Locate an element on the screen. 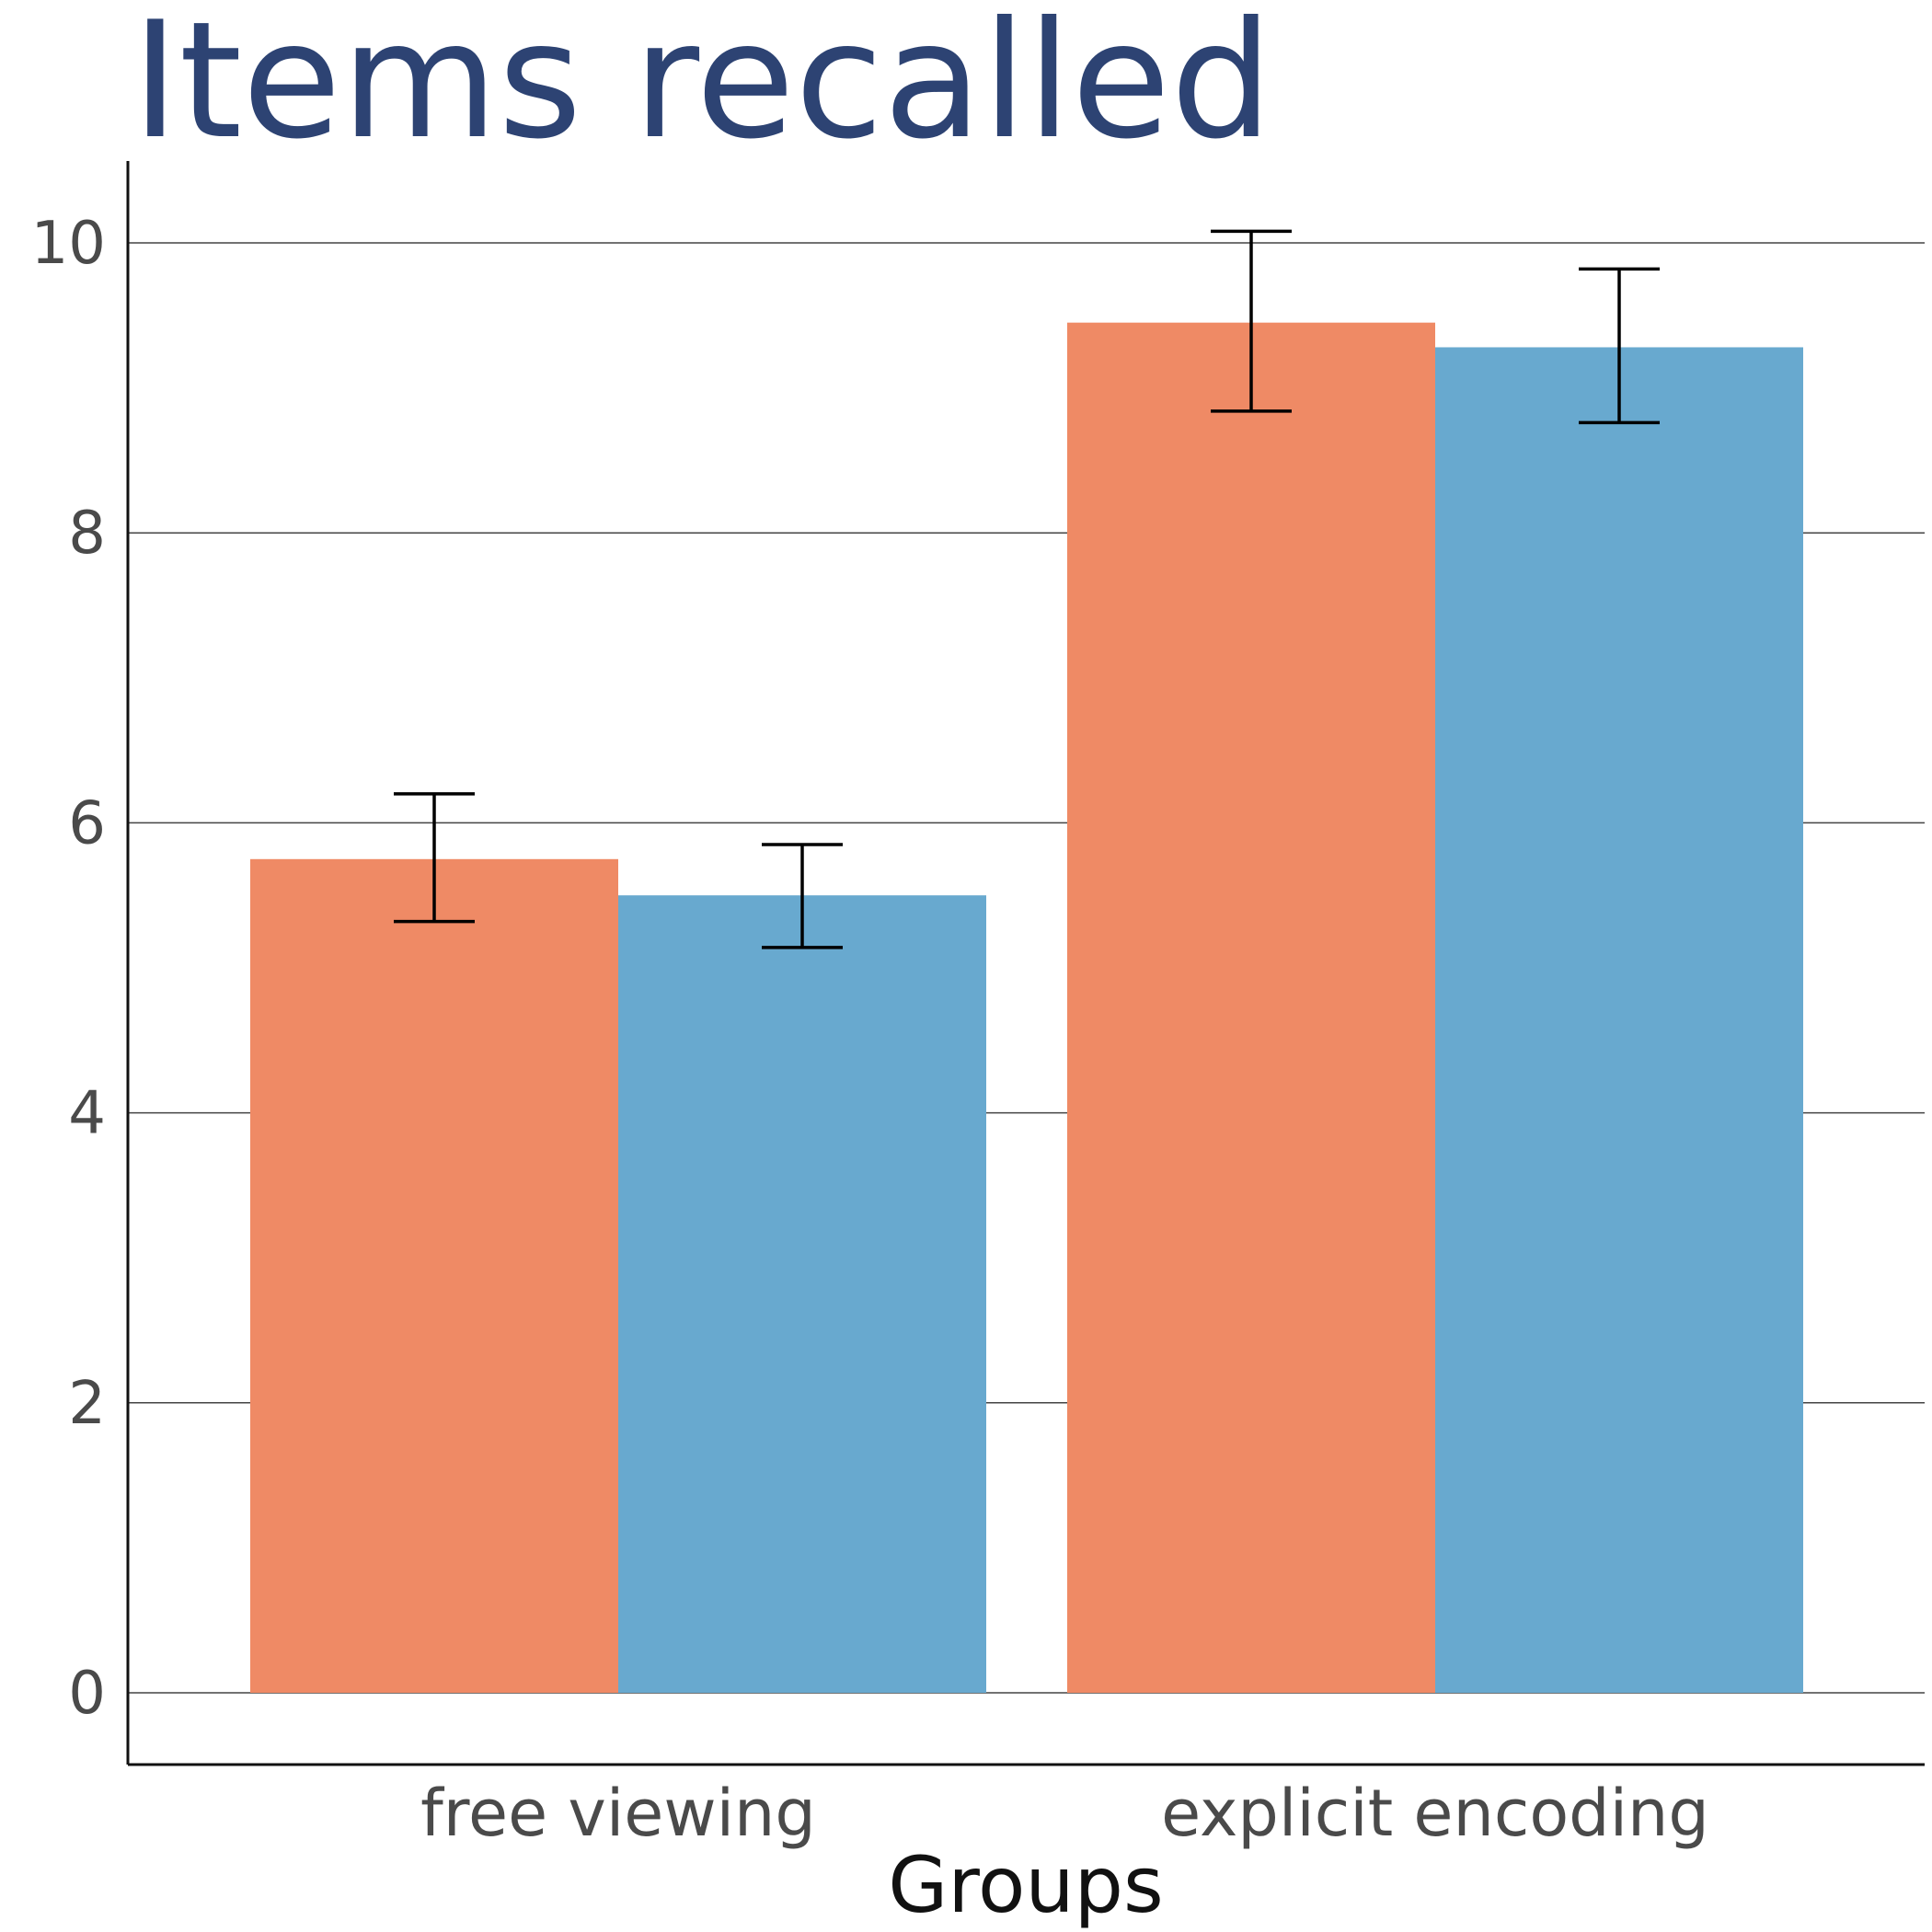 This screenshot has height=1932, width=1932. x-tick-label: explicit encoding is located at coordinates (1435, 1813).